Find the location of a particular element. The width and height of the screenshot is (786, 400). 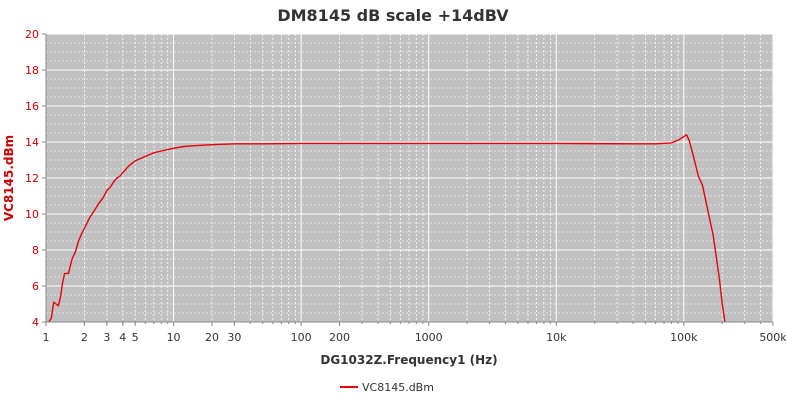

y-tick-label: 16 is located at coordinates (32, 106).